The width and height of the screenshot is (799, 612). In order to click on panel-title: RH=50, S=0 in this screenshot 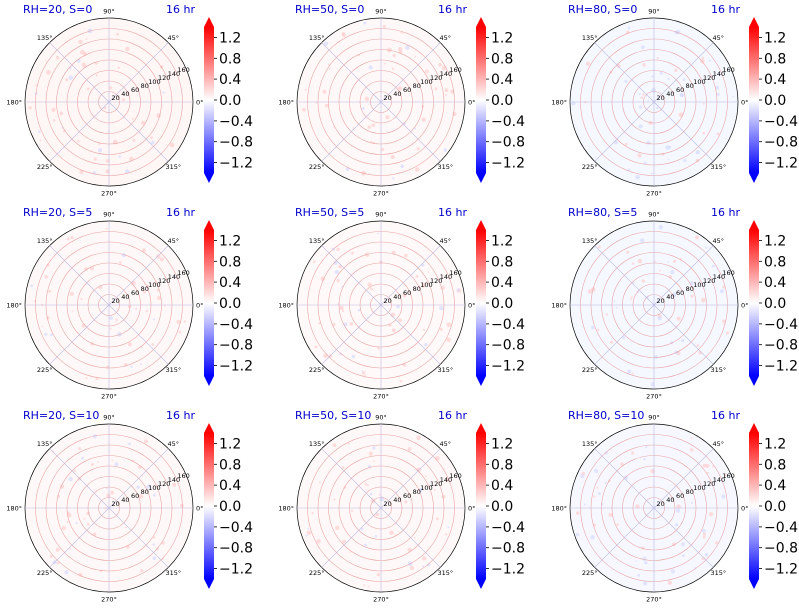, I will do `click(329, 9)`.